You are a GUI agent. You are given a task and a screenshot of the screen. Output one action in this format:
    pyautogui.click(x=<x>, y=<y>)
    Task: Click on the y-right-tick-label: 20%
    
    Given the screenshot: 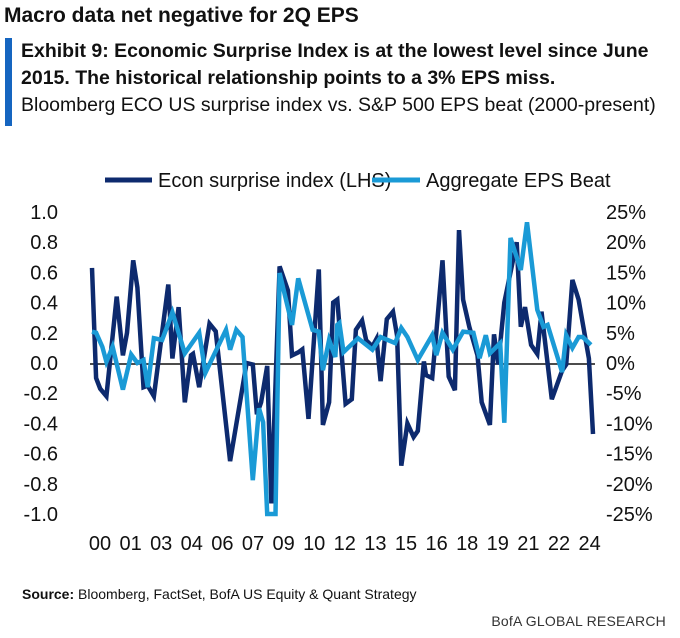 What is the action you would take?
    pyautogui.click(x=626, y=243)
    